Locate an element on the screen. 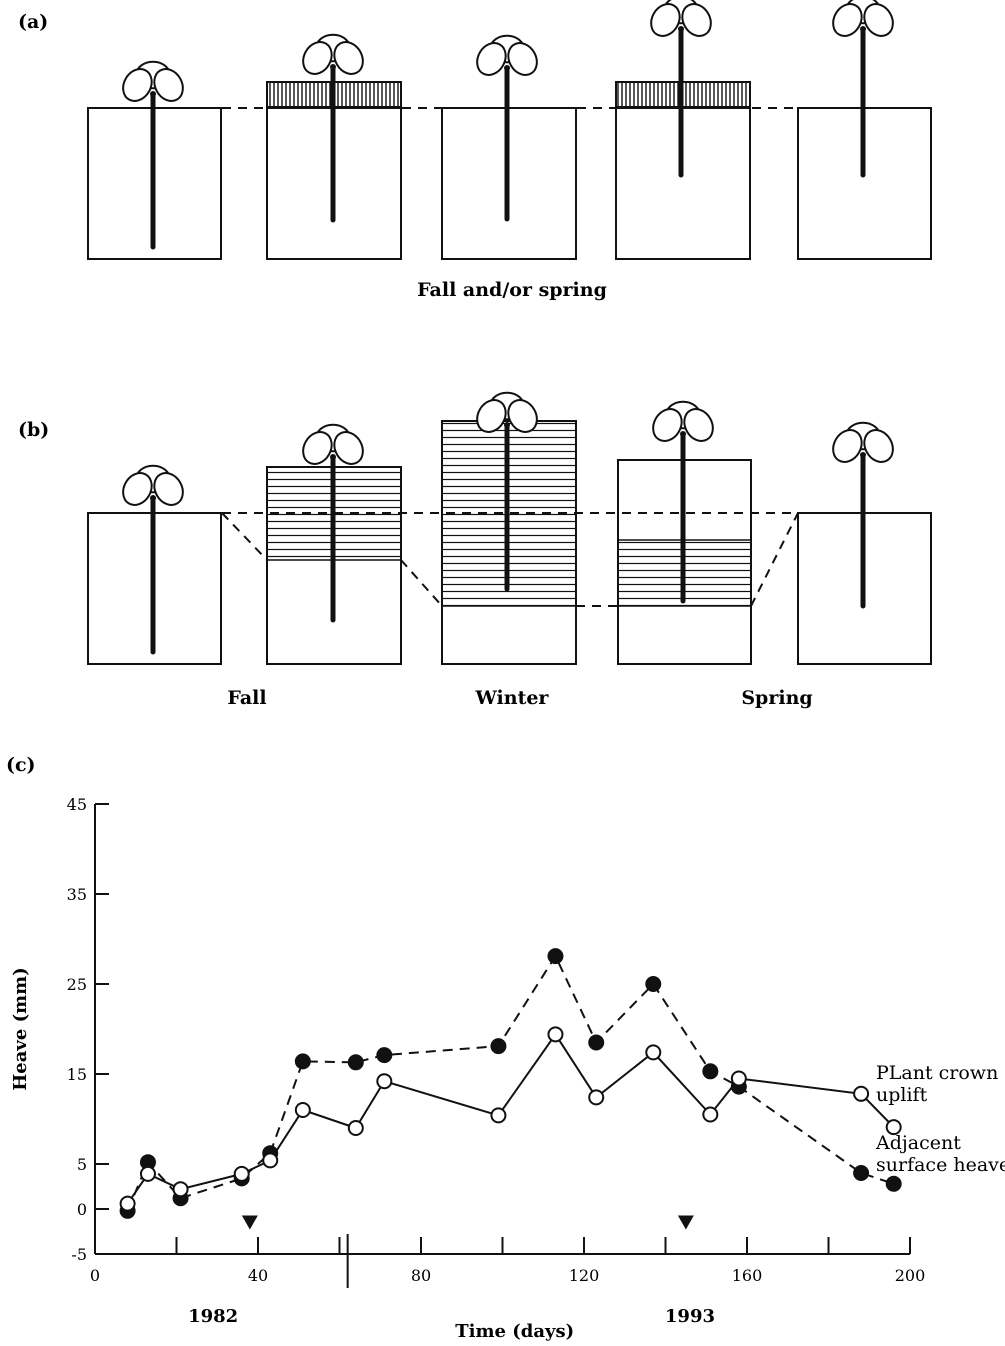  y-tick-label: 5 is located at coordinates (82, 1164).